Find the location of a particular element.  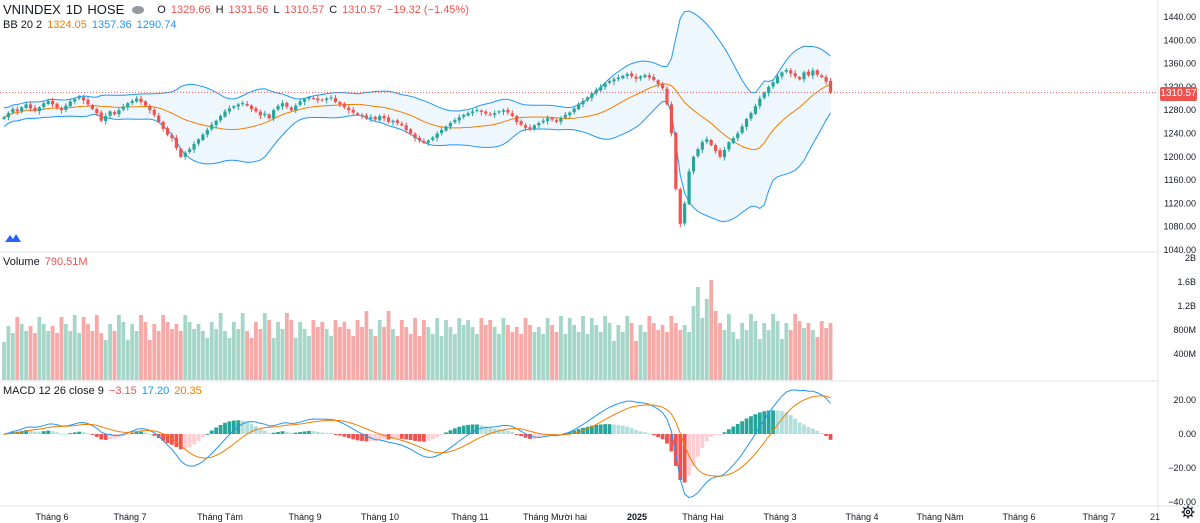

bb-lower-value: 1290.74 is located at coordinates (156, 25).